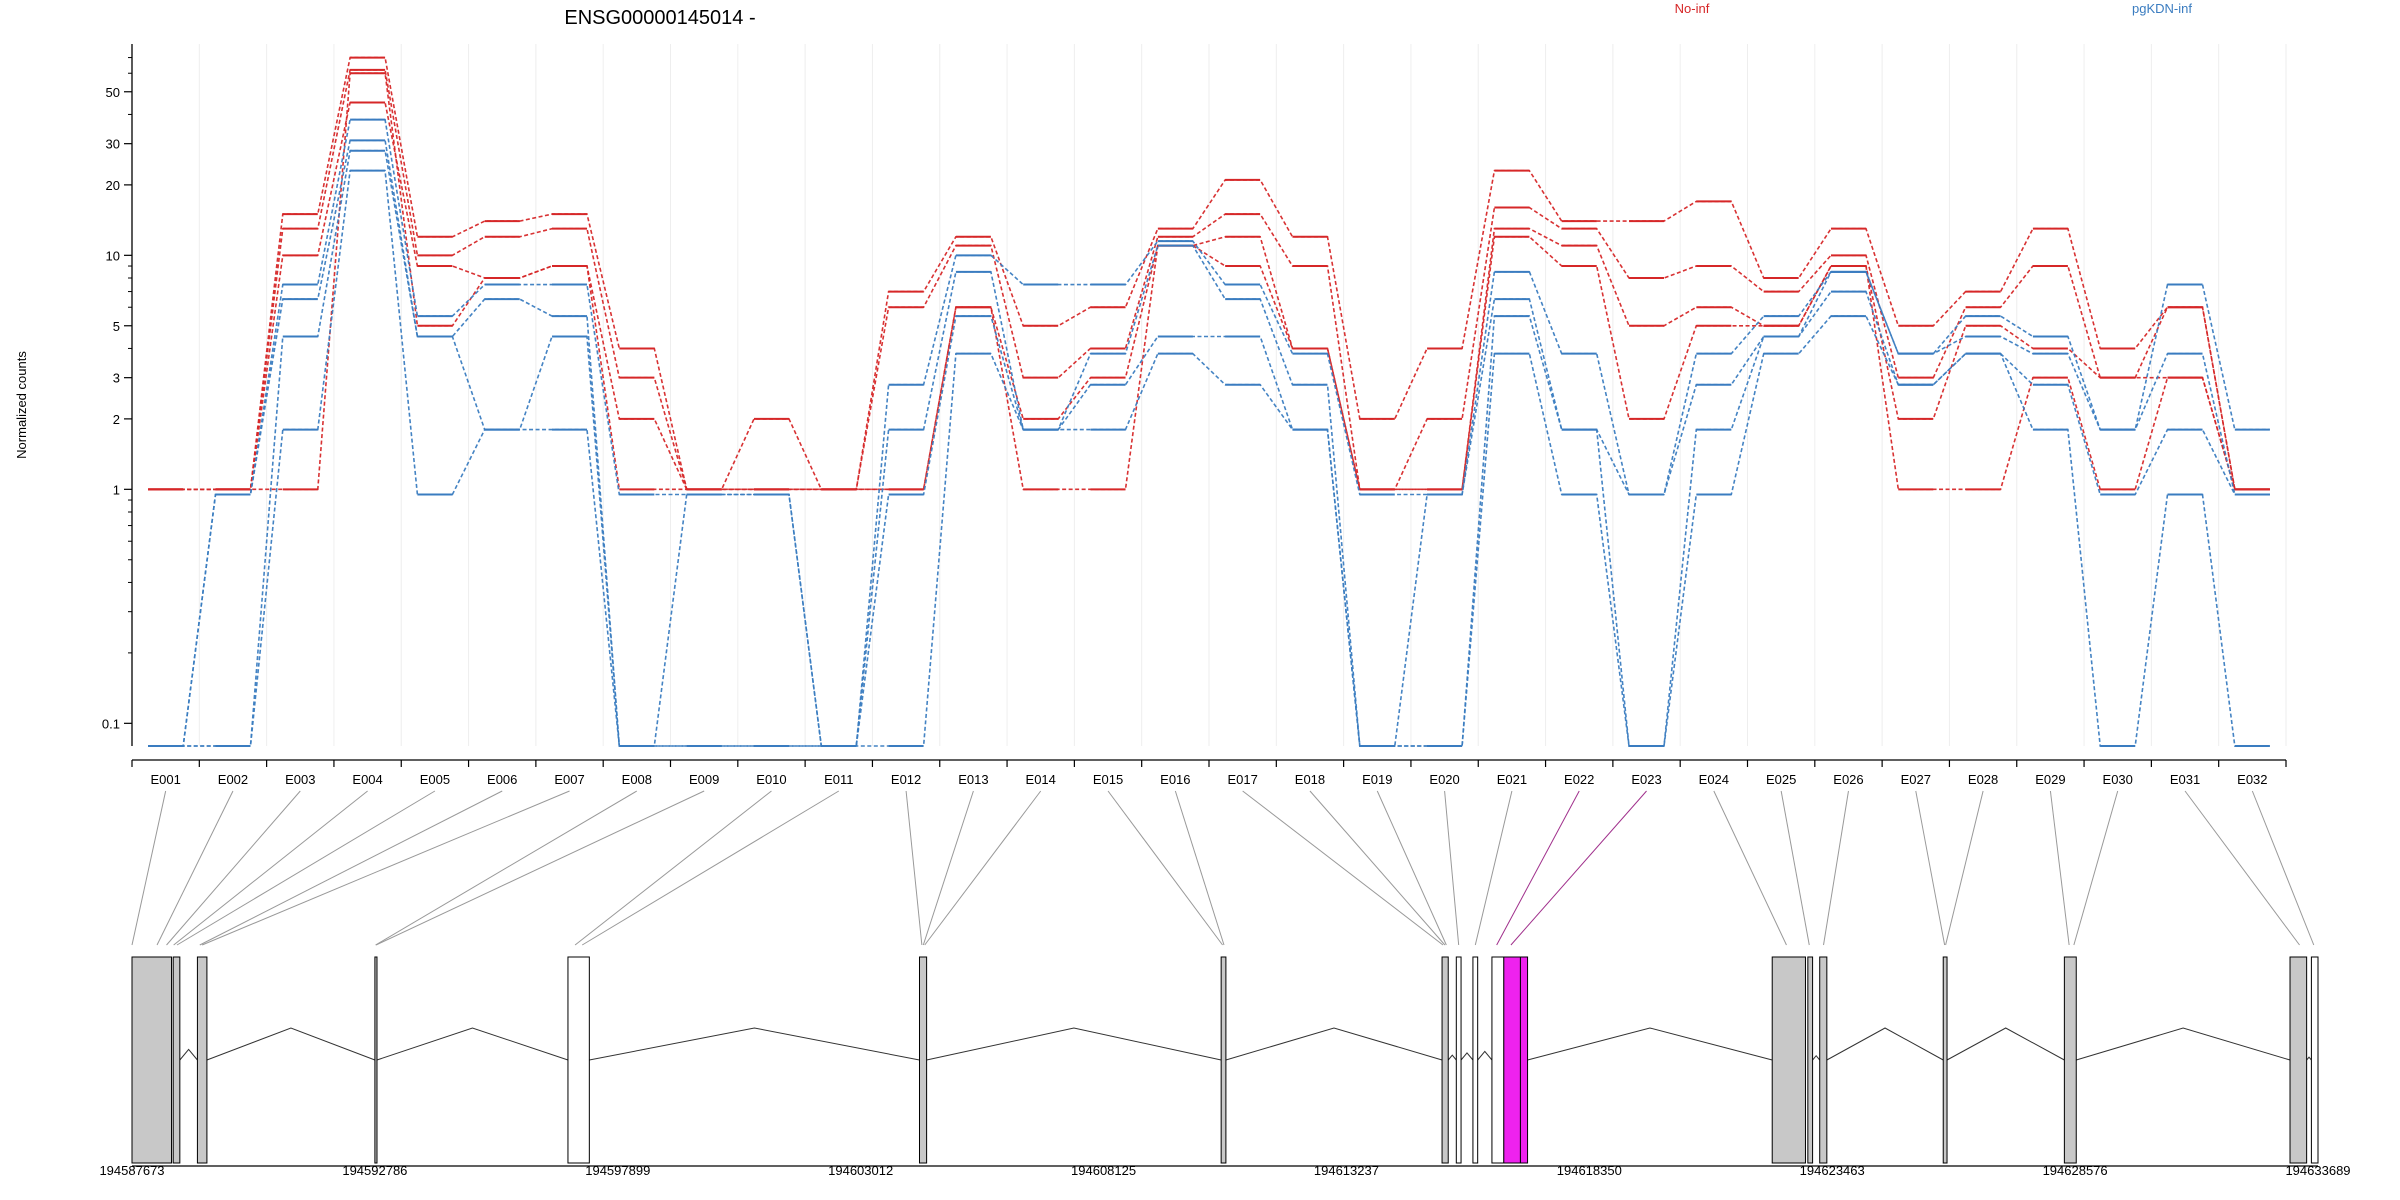 The height and width of the screenshot is (1200, 2400). Describe the element at coordinates (771, 779) in the screenshot. I see `x-tick-label: E010` at that location.